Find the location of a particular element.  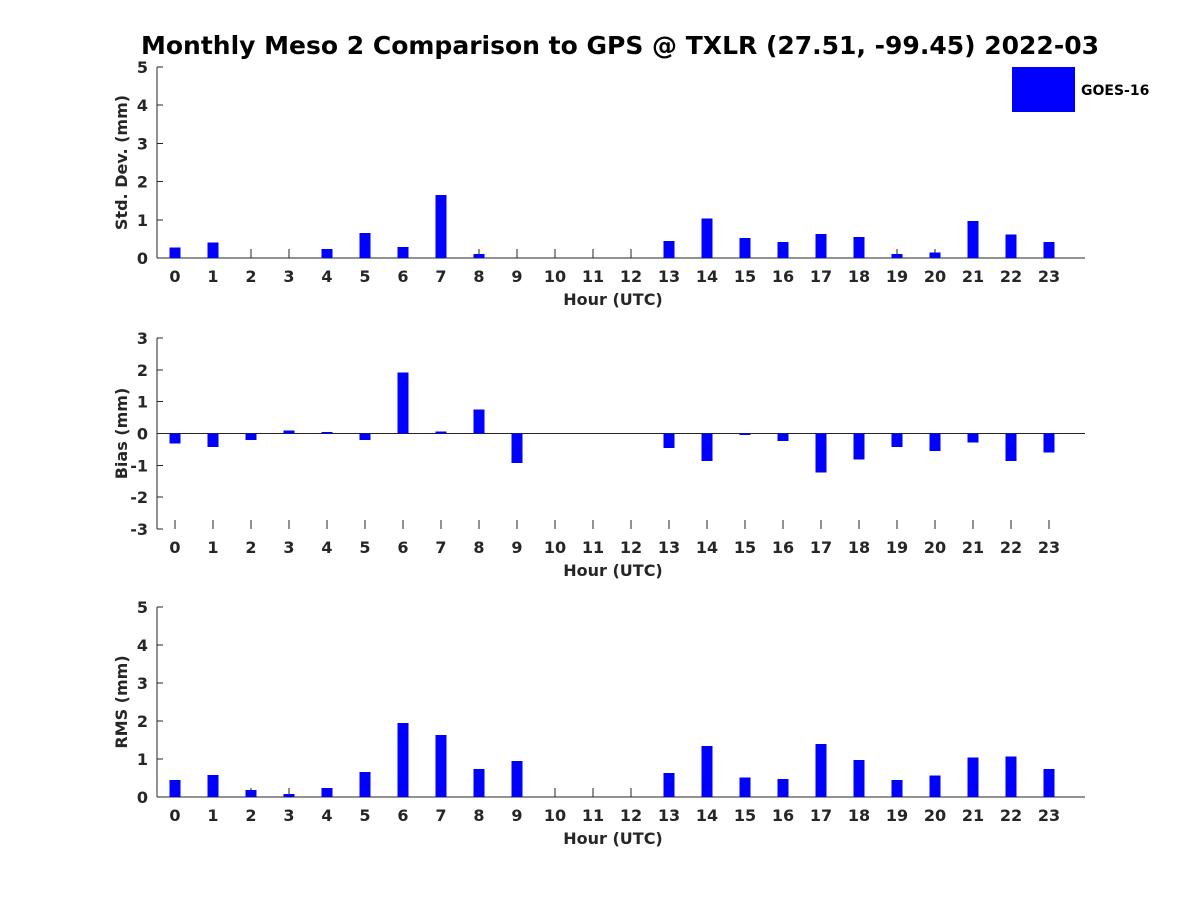

x-tick-label: 16 is located at coordinates (783, 815).